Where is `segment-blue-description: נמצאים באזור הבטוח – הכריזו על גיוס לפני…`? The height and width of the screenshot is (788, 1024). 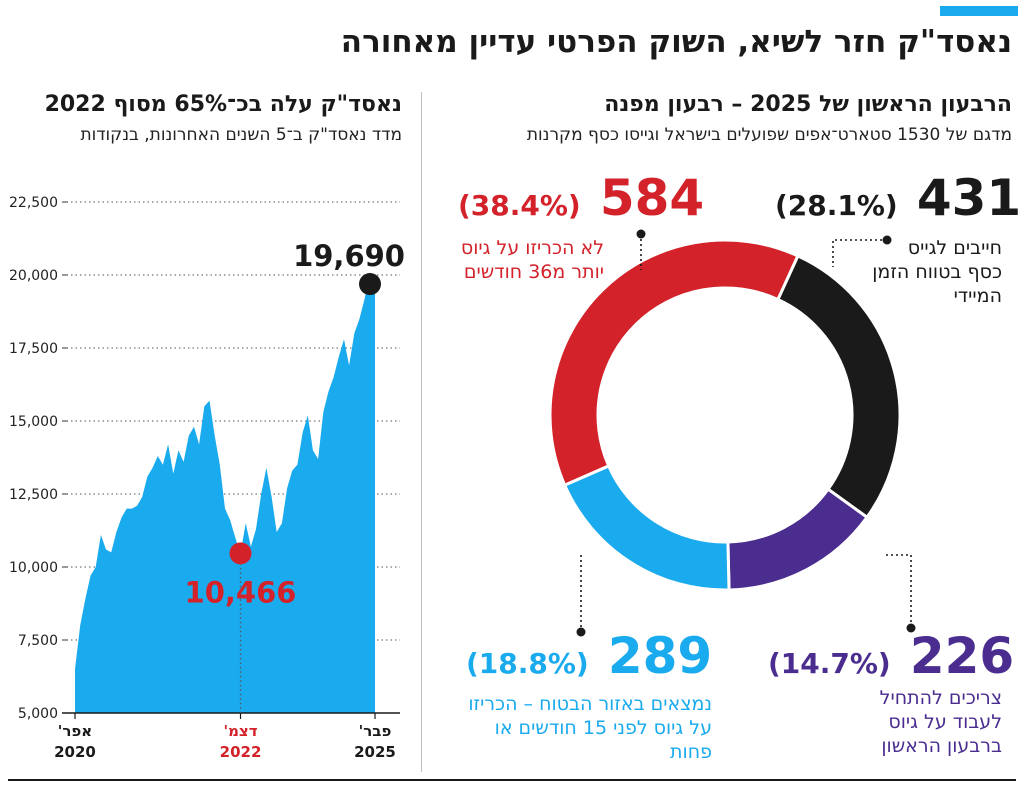 segment-blue-description: נמצאים באזור הבטוח – הכריזו על גיוס לפני… is located at coordinates (590, 728).